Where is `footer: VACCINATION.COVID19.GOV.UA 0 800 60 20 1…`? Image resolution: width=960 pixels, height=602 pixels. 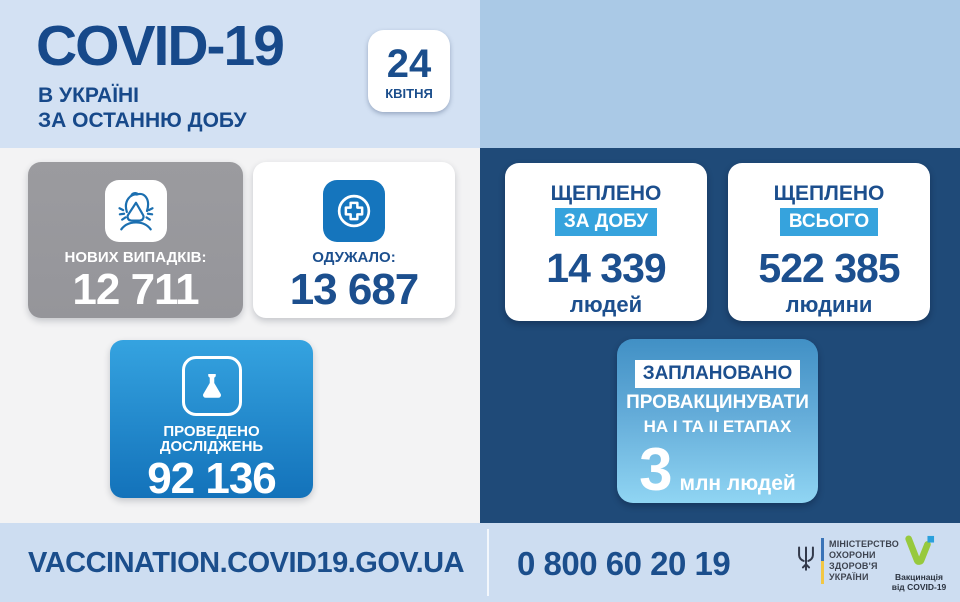 footer: VACCINATION.COVID19.GOV.UA 0 800 60 20 1… is located at coordinates (480, 562).